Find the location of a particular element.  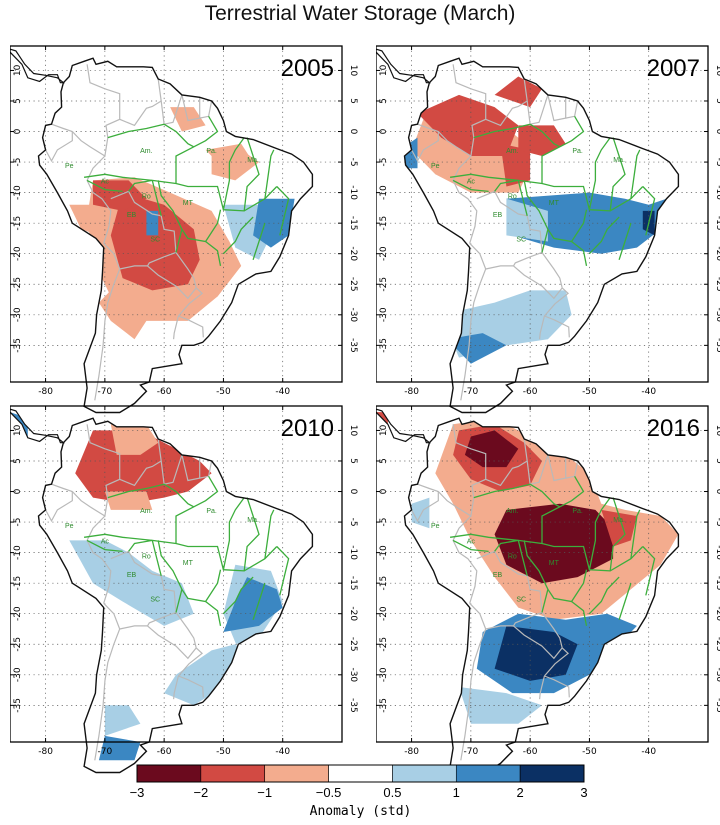

lat-tick-label-right: -5 is located at coordinates (717, 522).